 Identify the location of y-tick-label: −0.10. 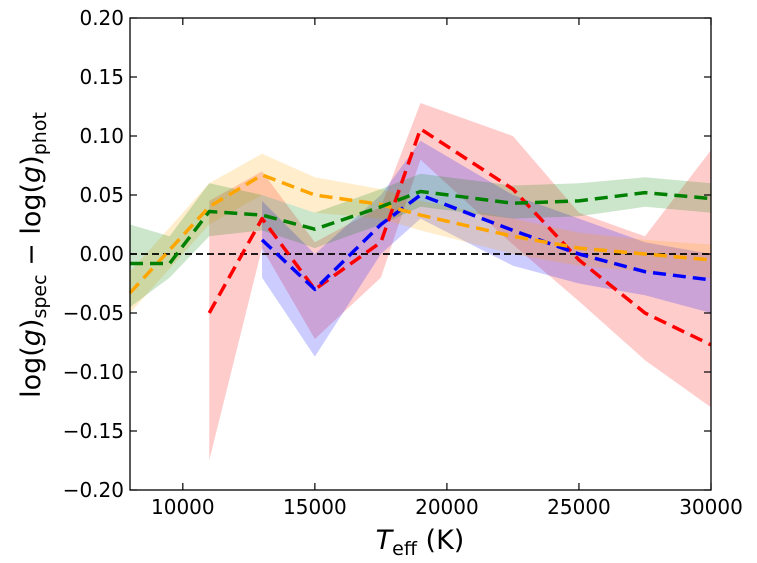
(93, 372).